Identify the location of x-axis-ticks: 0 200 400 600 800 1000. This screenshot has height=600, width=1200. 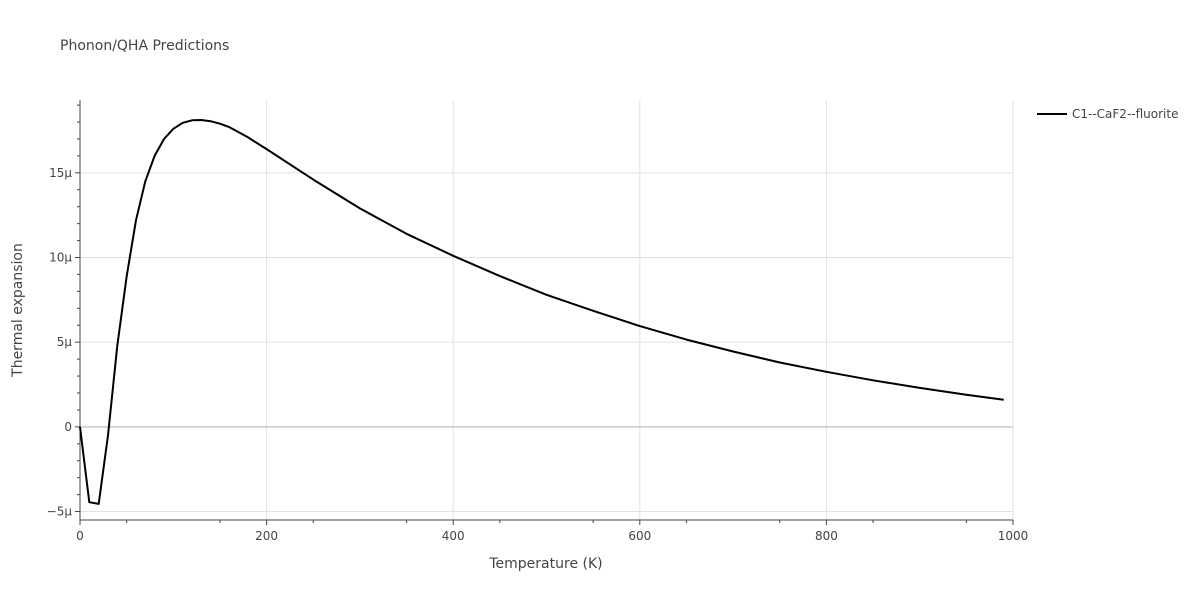
(552, 531).